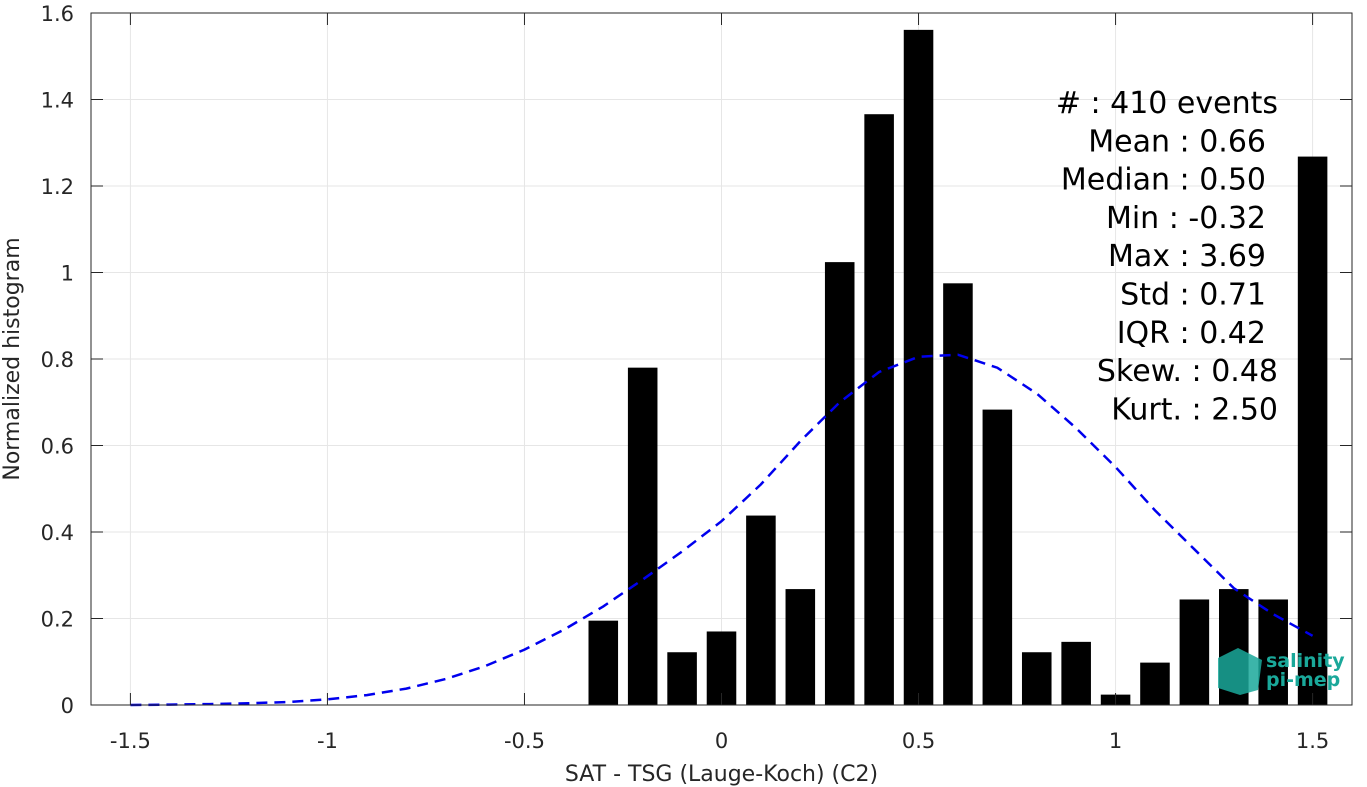  Describe the element at coordinates (1240, 671) in the screenshot. I see `logo-cube-icon` at that location.